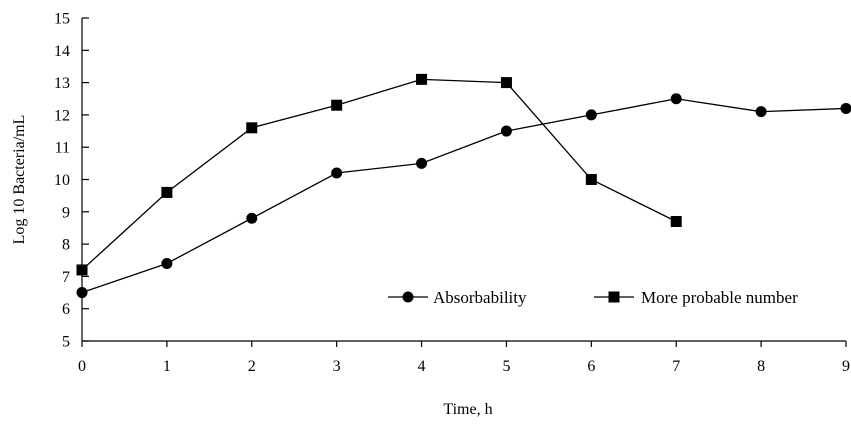 The height and width of the screenshot is (425, 851). I want to click on legend-item-more-probable-number: More probable number, so click(696, 297).